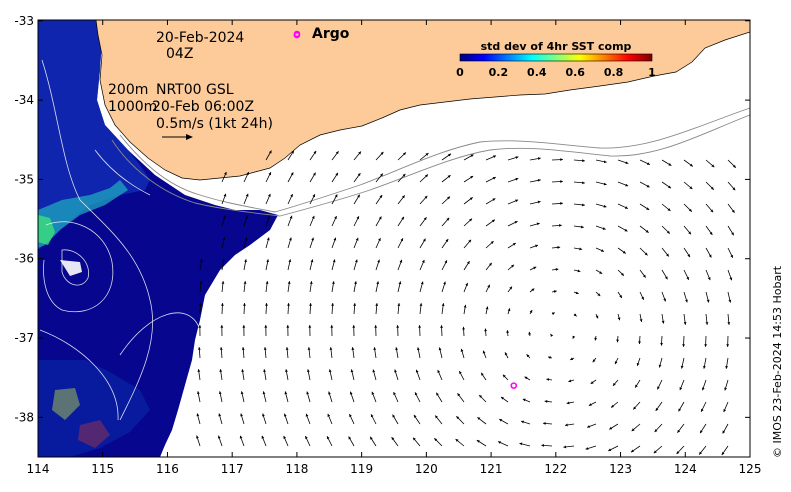 The image size is (791, 492). I want to click on colorbar-tick-label: 1, so click(652, 72).